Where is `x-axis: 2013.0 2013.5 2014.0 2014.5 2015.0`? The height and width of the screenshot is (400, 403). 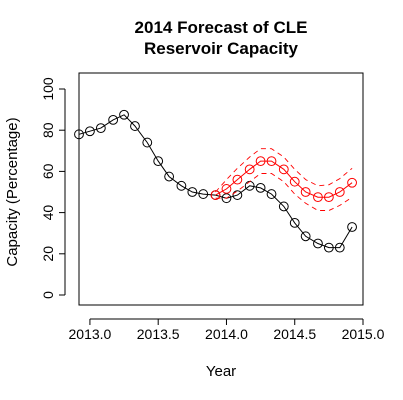
x-axis: 2013.0 2013.5 2014.0 2014.5 2015.0 is located at coordinates (227, 330).